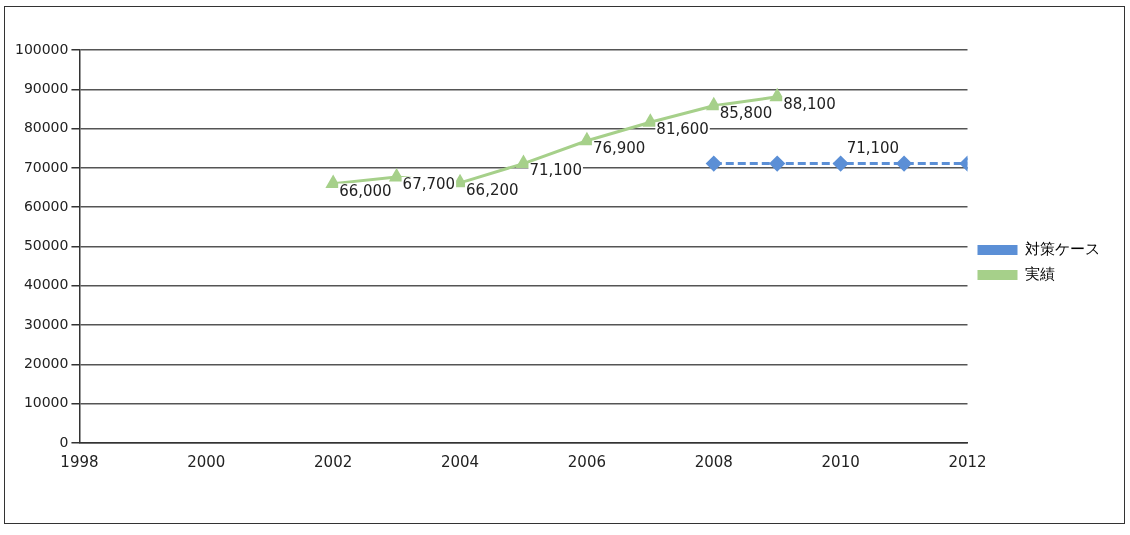 This screenshot has width=1130, height=535. What do you see at coordinates (46, 363) in the screenshot?
I see `y-tick-label: 20000` at bounding box center [46, 363].